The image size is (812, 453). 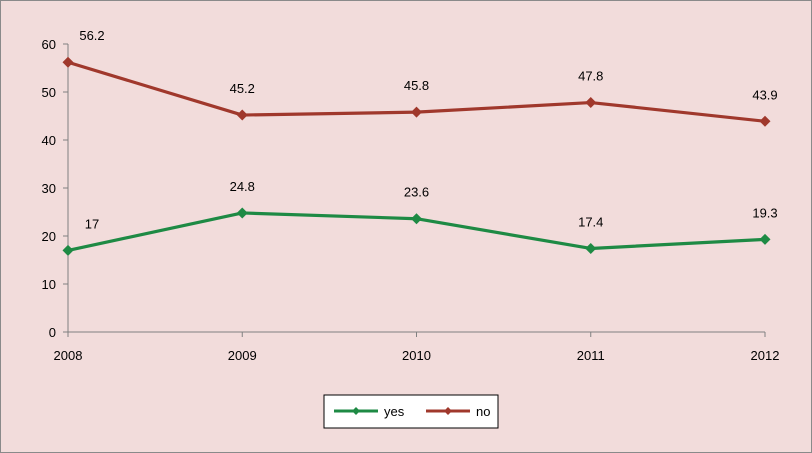 I want to click on x-tick-label: 2012, so click(x=765, y=355).